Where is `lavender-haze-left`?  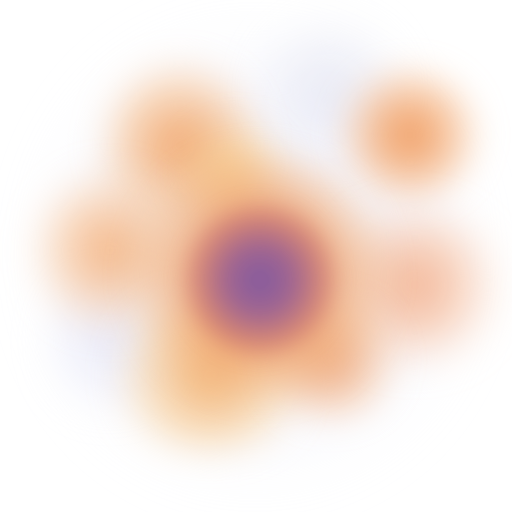 lavender-haze-left is located at coordinates (110, 340).